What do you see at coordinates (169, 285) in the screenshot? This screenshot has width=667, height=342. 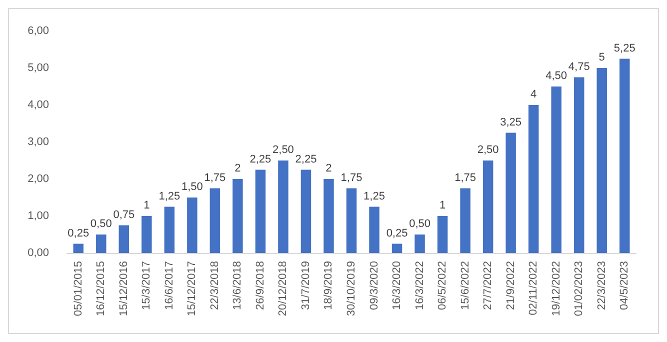 I see `x-tick-label: 16/6/2017` at bounding box center [169, 285].